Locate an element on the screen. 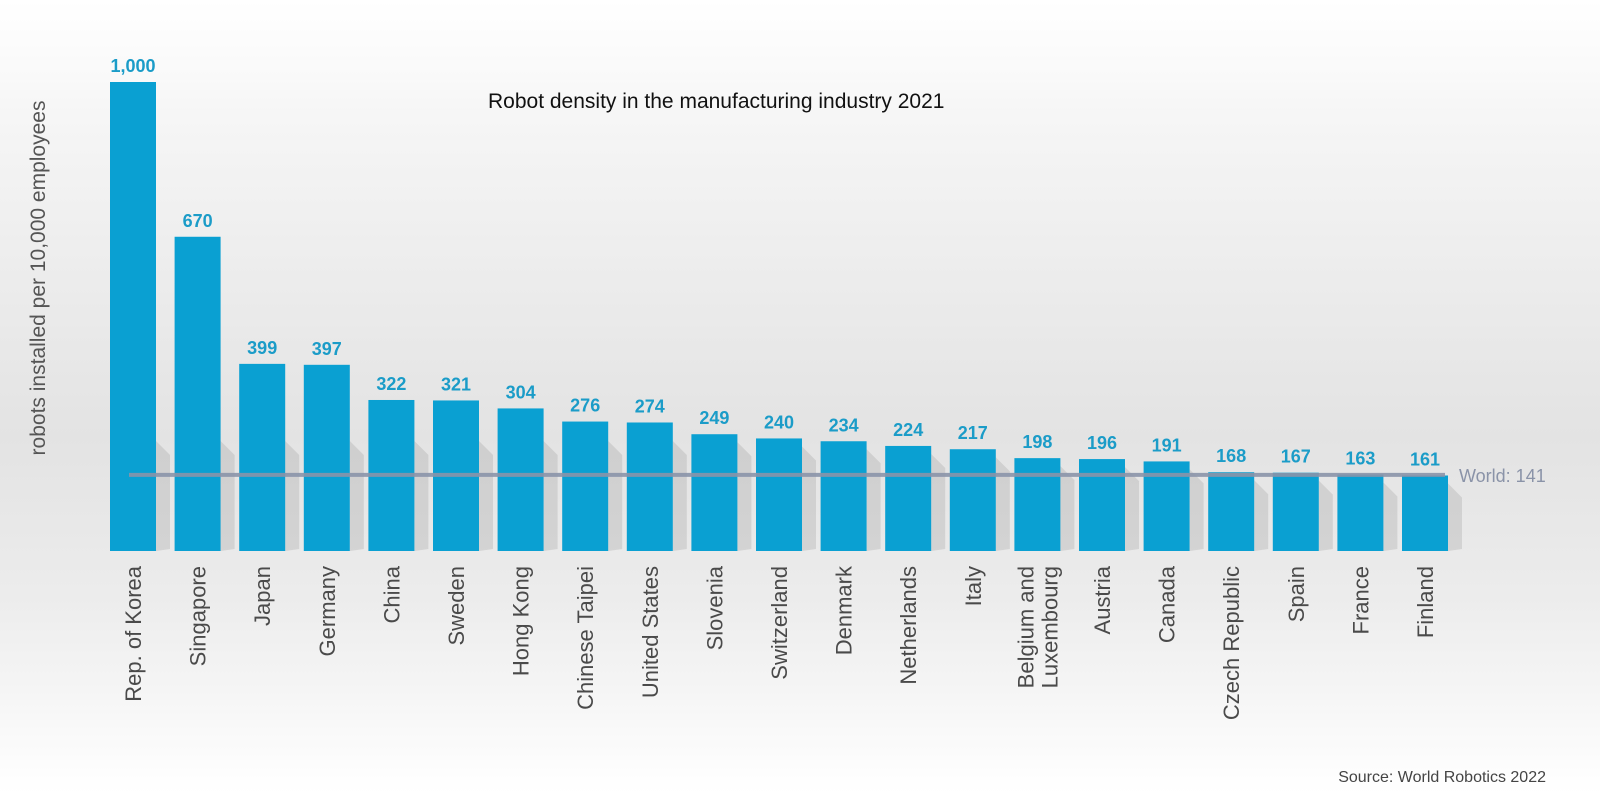 The height and width of the screenshot is (794, 1600). category-label-line: Singapore is located at coordinates (198, 616).